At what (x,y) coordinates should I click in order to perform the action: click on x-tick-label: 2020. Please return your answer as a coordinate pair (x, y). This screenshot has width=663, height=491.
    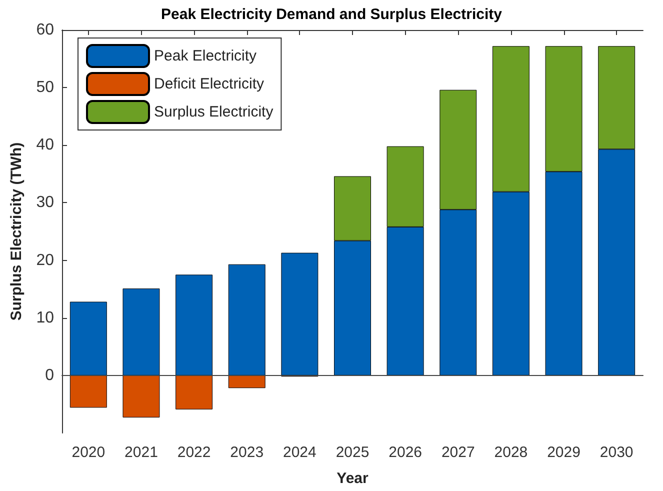
    Looking at the image, I should click on (89, 452).